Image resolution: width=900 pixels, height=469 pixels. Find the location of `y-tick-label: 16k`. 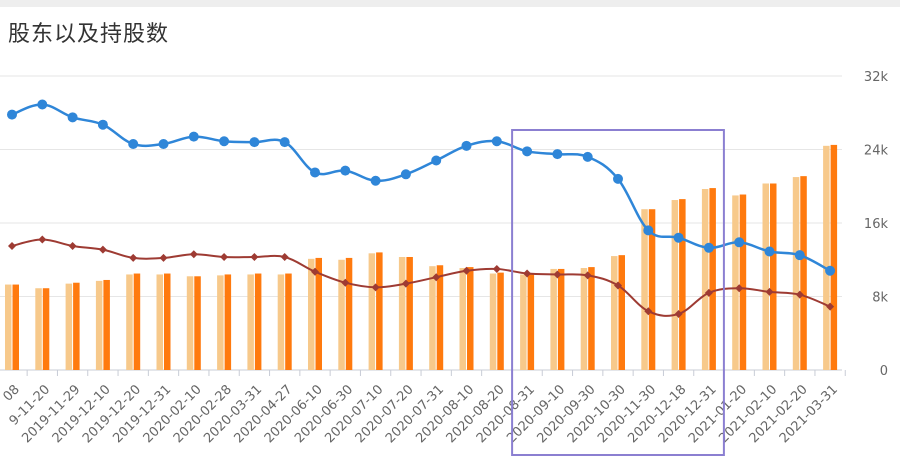

y-tick-label: 16k is located at coordinates (876, 224).